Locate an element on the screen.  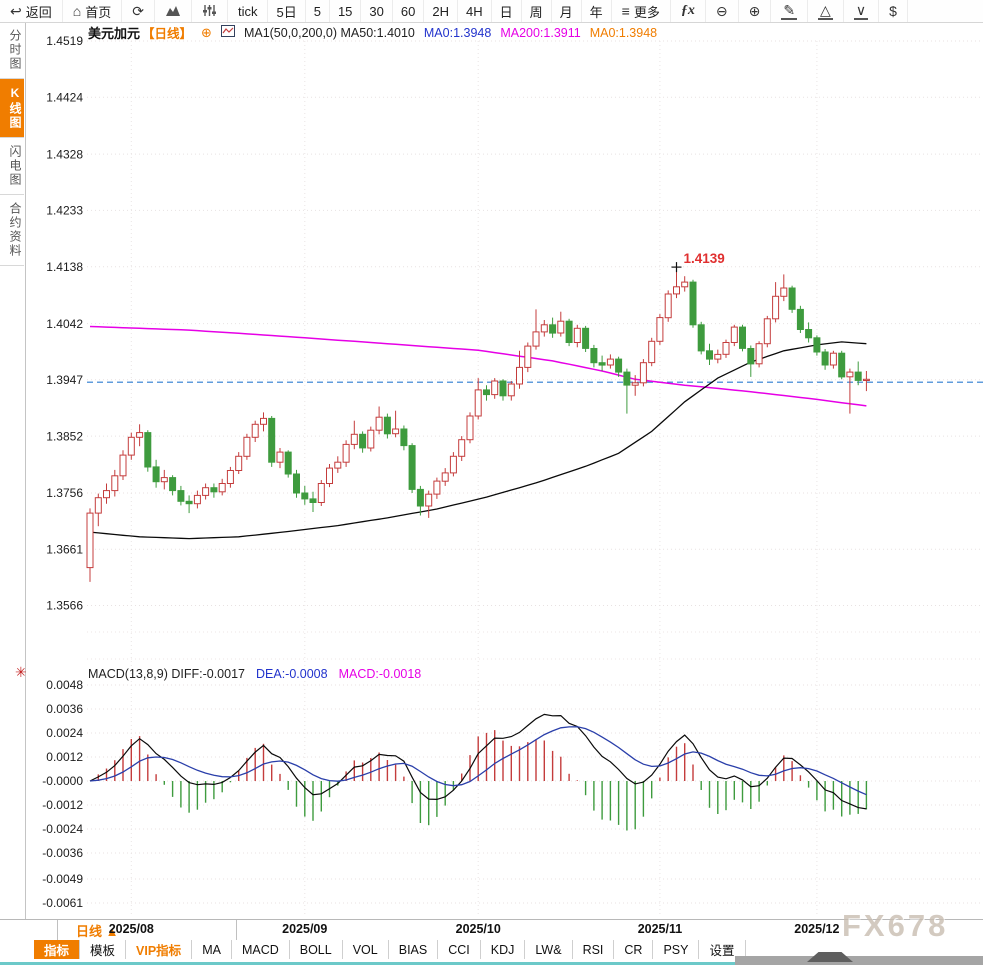
macd-diff-line is located at coordinates (478, 761).